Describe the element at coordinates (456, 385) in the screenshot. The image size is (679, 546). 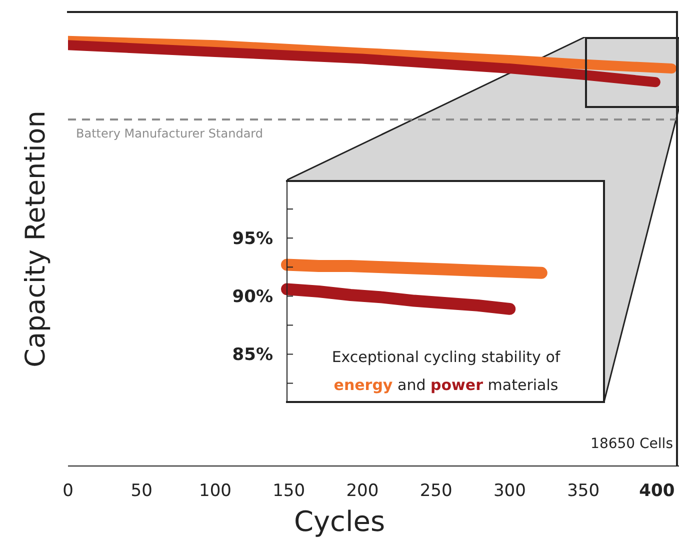
I see `text: power` at that location.